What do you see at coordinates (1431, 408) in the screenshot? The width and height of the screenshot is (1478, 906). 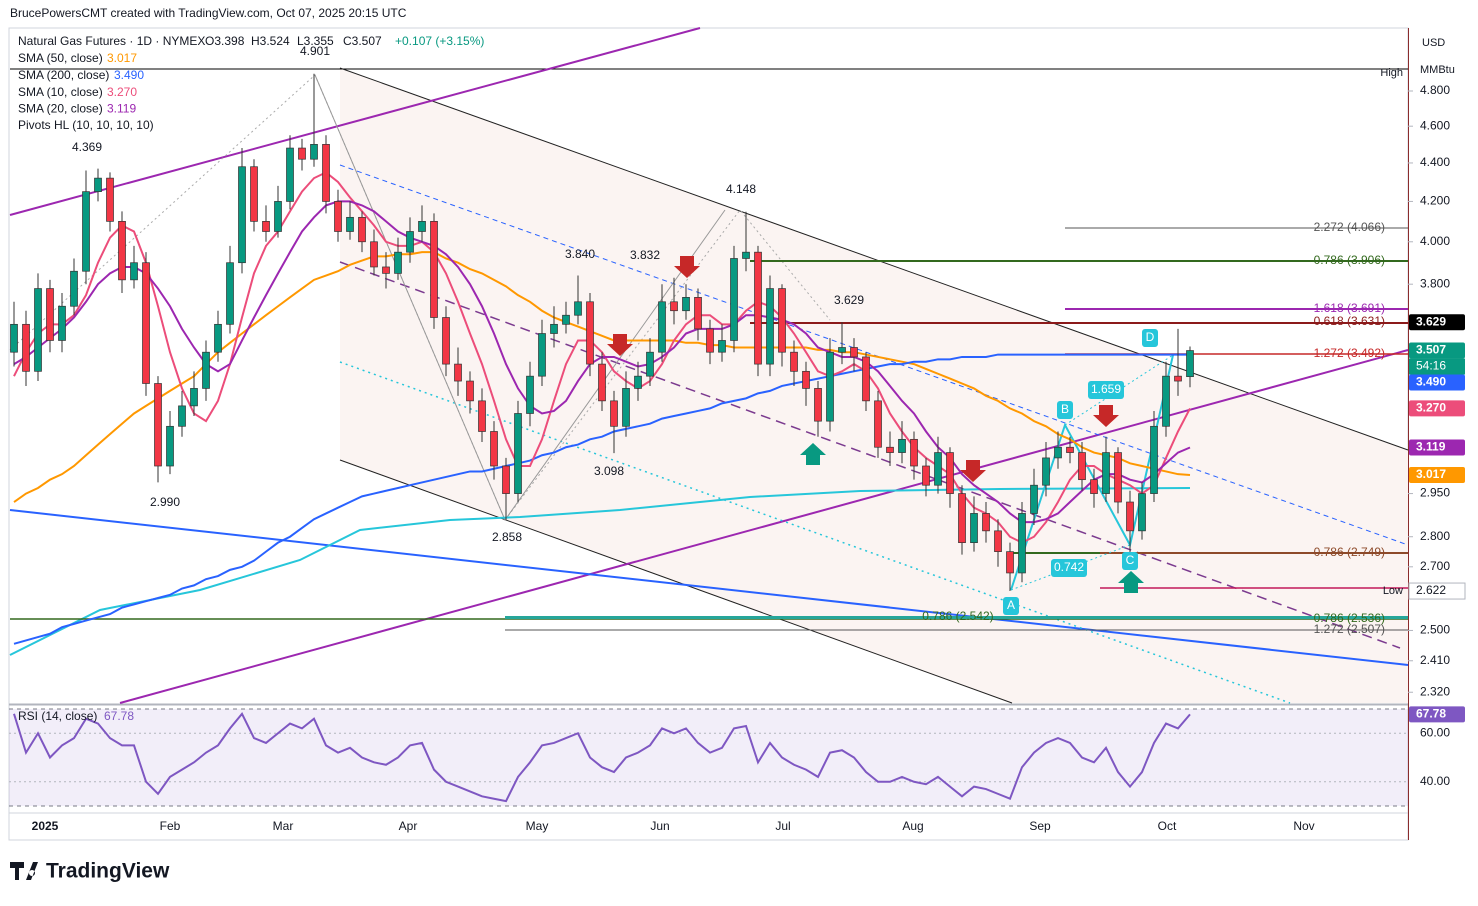 I see `price-badge-label: 3.270` at bounding box center [1431, 408].